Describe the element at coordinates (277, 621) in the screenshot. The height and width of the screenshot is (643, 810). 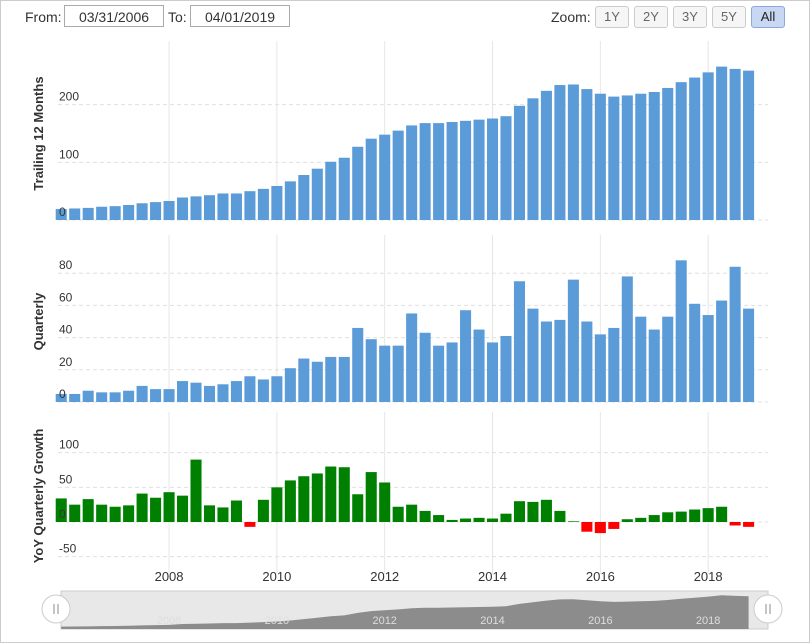
I see `navigator-label: 2010` at that location.